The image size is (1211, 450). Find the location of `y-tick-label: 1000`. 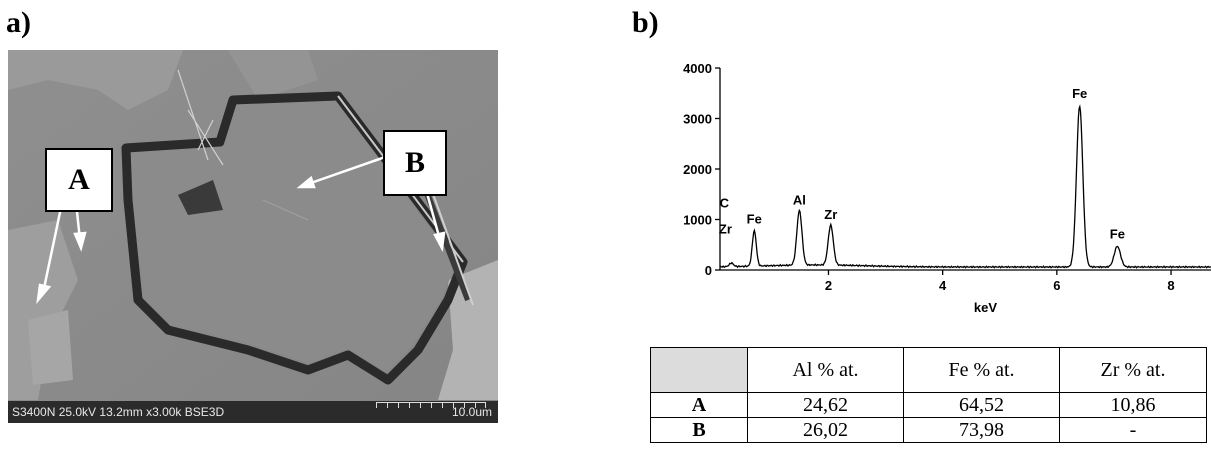

y-tick-label: 1000 is located at coordinates (697, 220).